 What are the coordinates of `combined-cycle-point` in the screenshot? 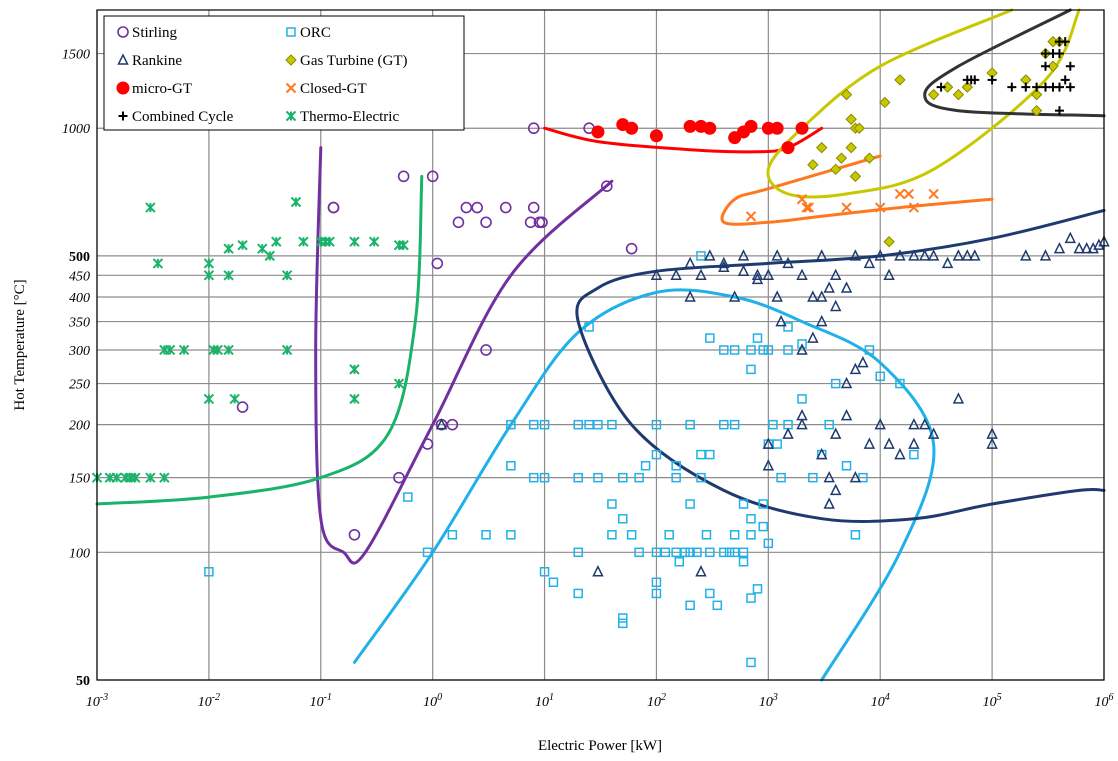 It's located at (1065, 42).